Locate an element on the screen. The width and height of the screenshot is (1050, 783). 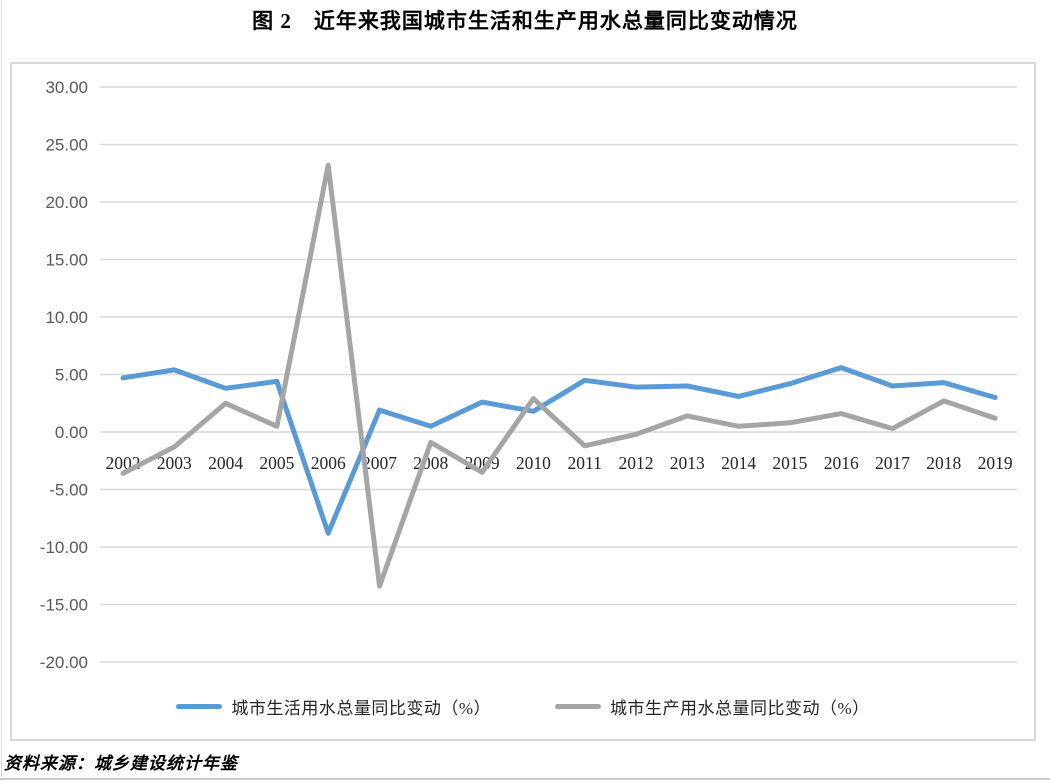
x-axis-label: 2018 is located at coordinates (943, 463).